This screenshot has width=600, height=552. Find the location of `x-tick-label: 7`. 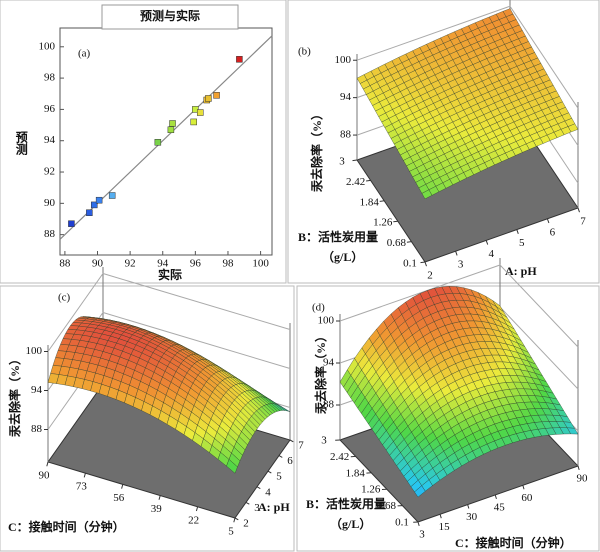

x-tick-label: 7 is located at coordinates (301, 446).